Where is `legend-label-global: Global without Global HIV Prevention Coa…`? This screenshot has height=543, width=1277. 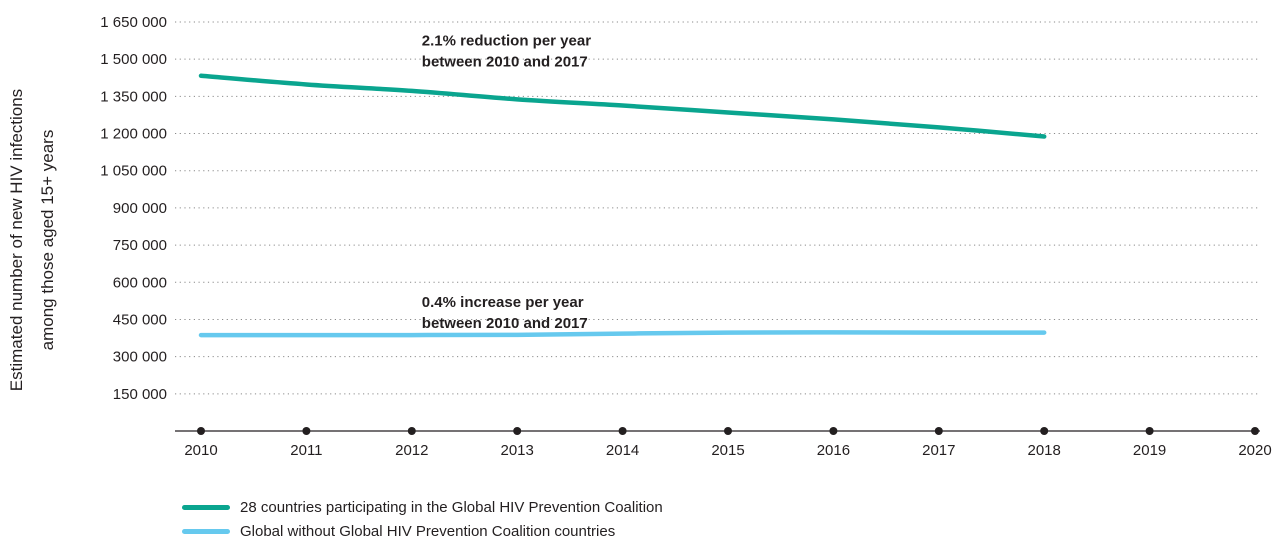 legend-label-global: Global without Global HIV Prevention Coa… is located at coordinates (428, 531).